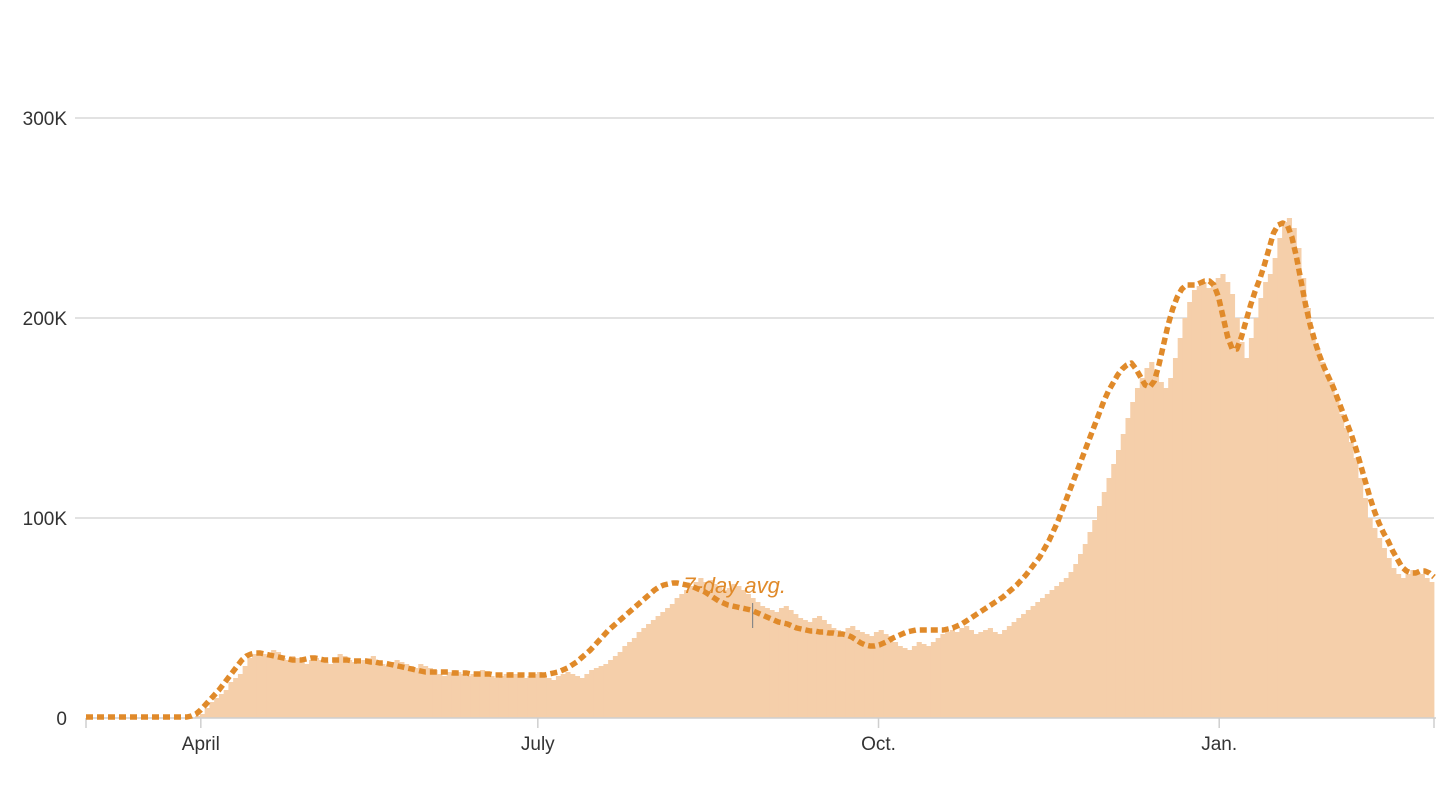 The width and height of the screenshot is (1439, 809). I want to click on y-tick-label: 300K, so click(45, 119).